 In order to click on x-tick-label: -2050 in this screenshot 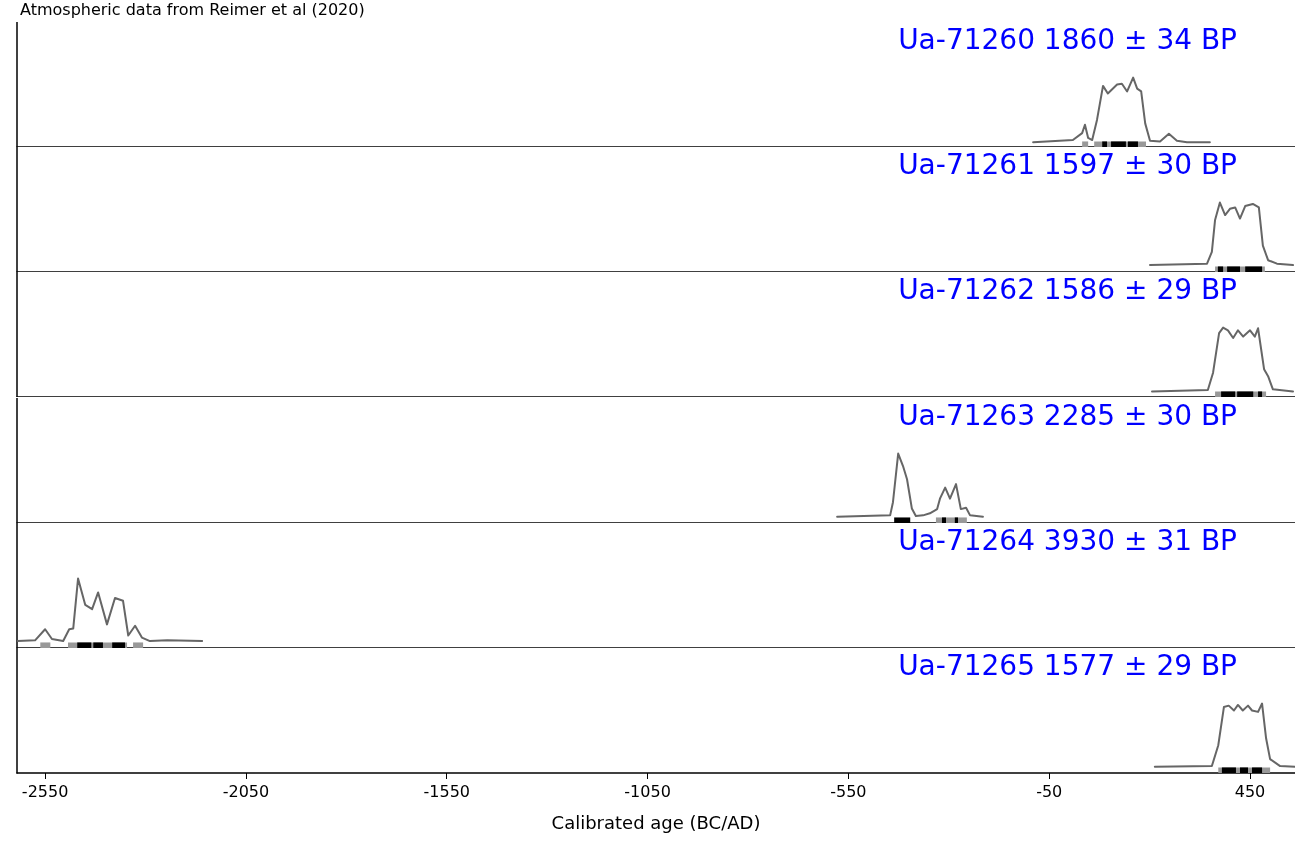, I will do `click(246, 791)`.